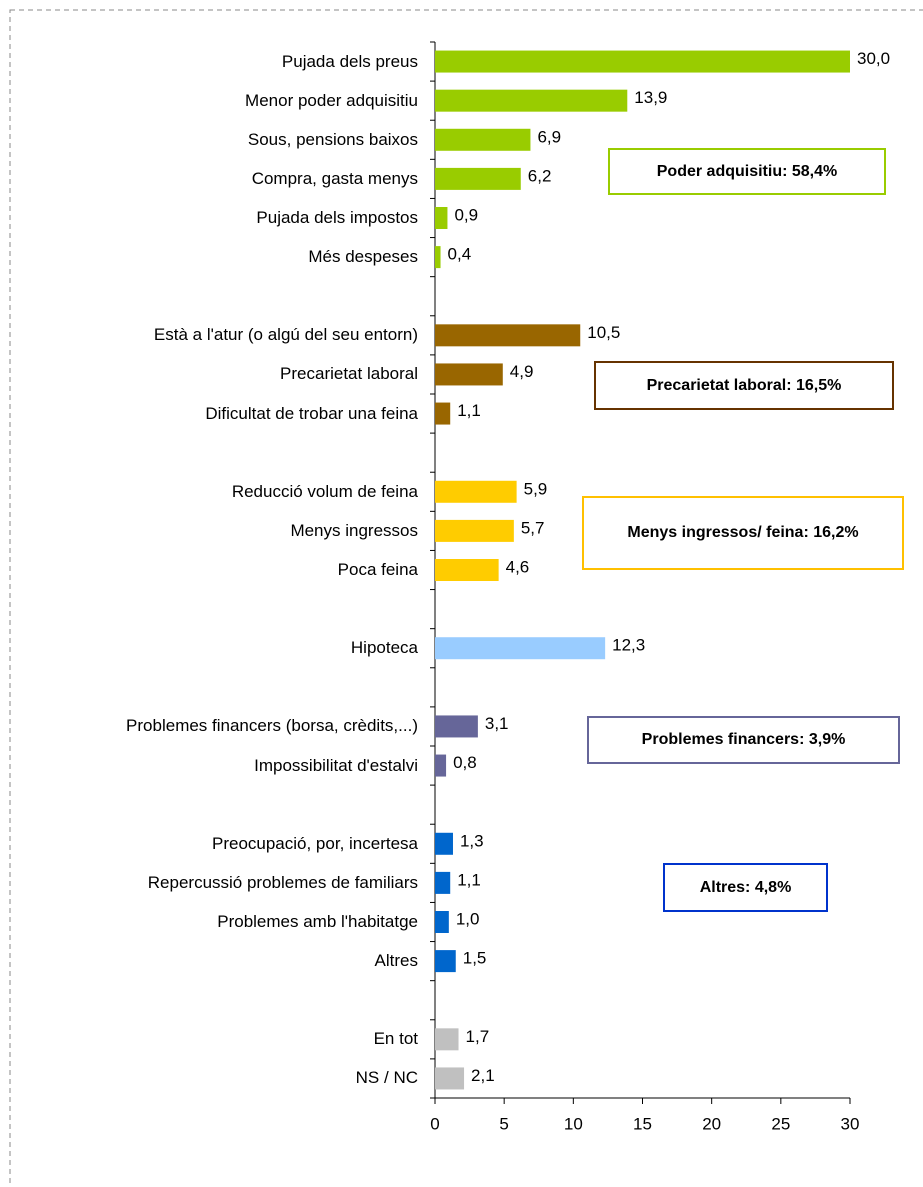 This screenshot has width=923, height=1187. What do you see at coordinates (354, 530) in the screenshot?
I see `y-tick-label: Menys ingressos` at bounding box center [354, 530].